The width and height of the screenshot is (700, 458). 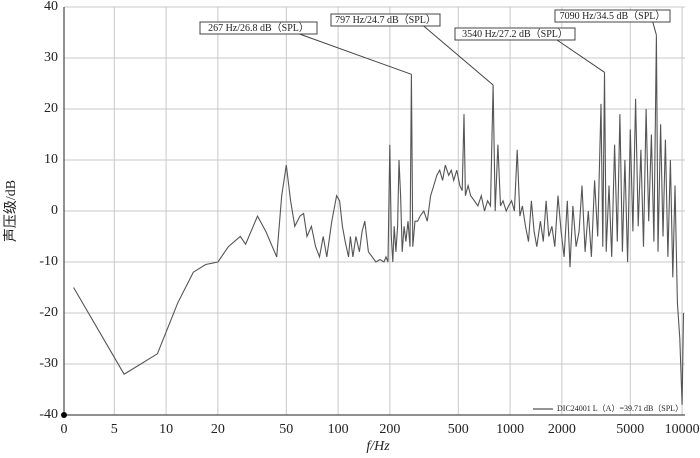 I want to click on x-tick-label: 50, so click(x=286, y=429).